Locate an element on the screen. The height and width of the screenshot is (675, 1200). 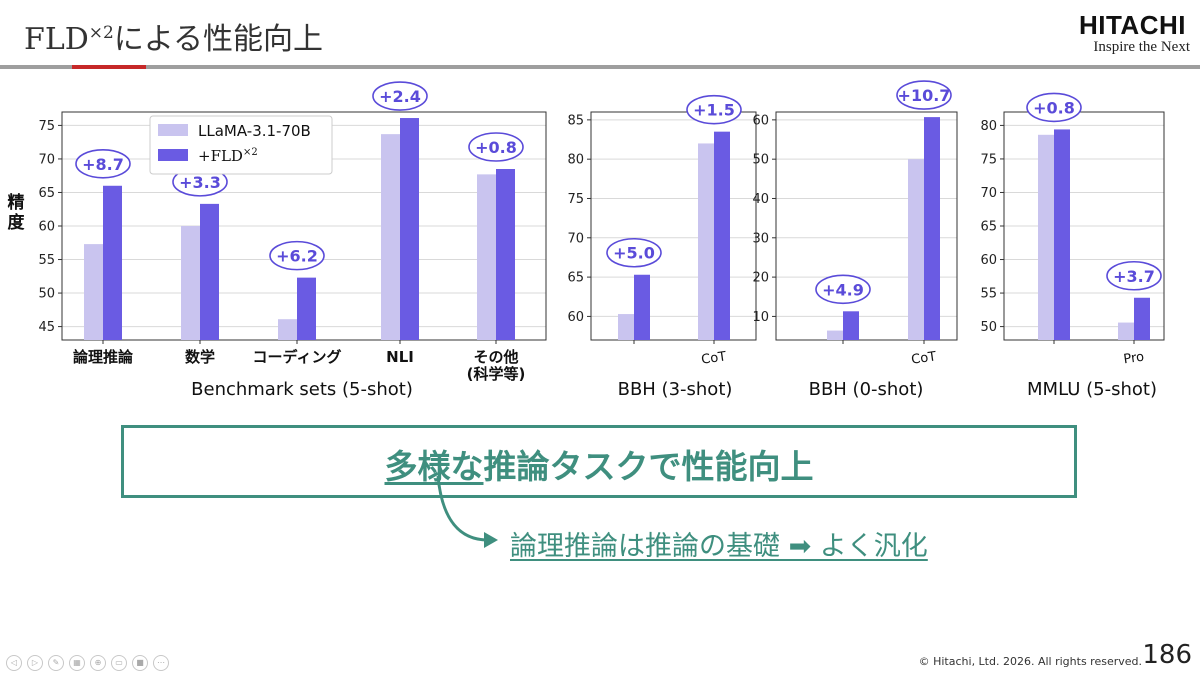
legend-swatch-baseline is located at coordinates (173, 130).